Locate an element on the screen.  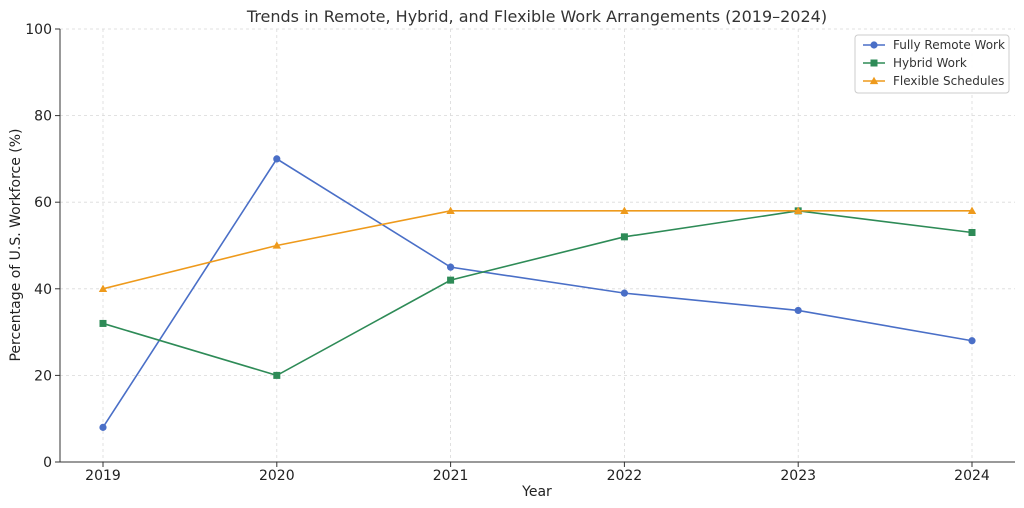
legend-item-fully-remote-work: Fully Remote Work is located at coordinates (934, 45).